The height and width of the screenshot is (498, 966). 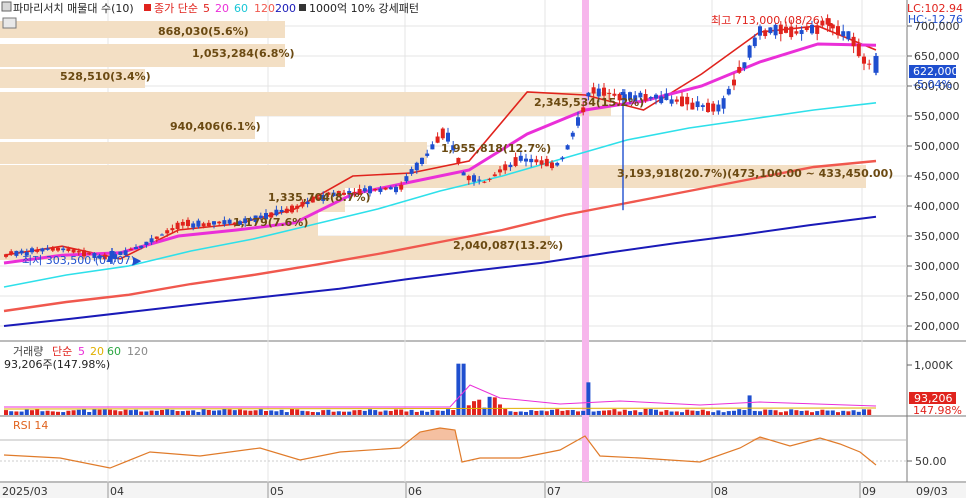 I want to click on volume-ma120: 120, so click(x=137, y=351).